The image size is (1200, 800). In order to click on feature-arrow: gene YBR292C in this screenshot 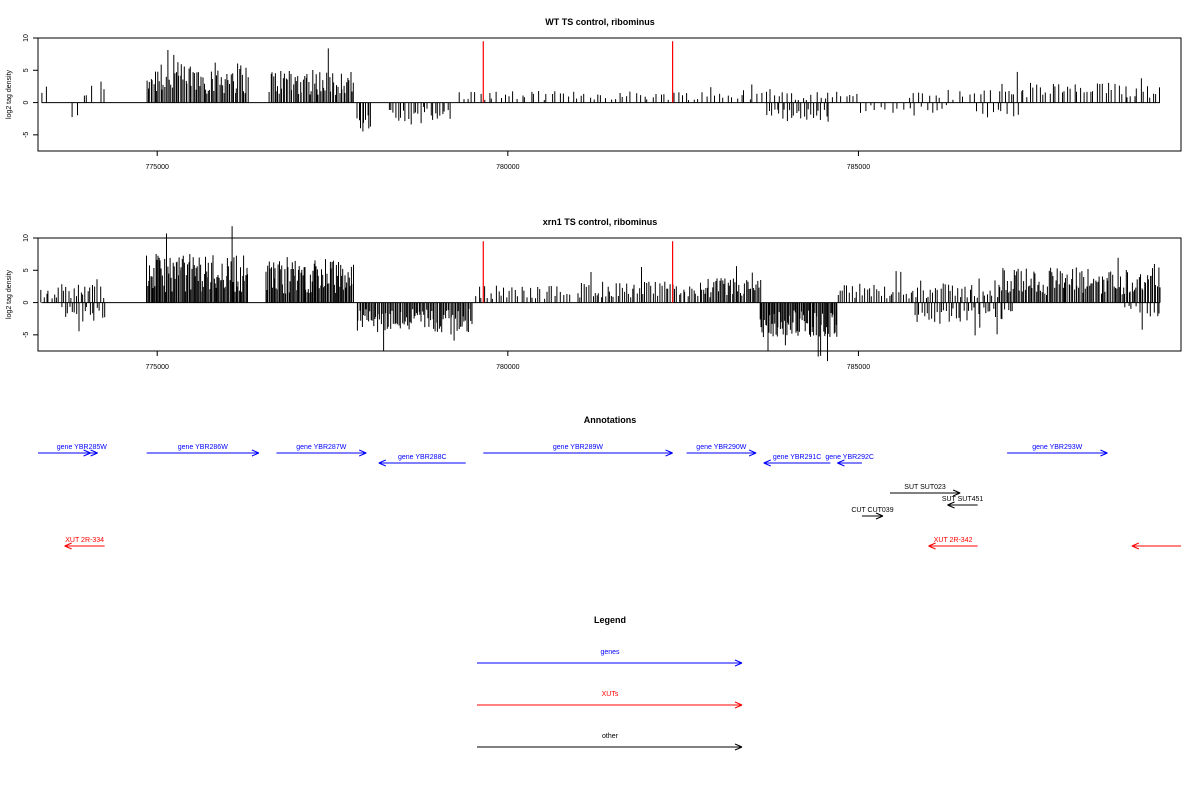, I will do `click(849, 460)`.